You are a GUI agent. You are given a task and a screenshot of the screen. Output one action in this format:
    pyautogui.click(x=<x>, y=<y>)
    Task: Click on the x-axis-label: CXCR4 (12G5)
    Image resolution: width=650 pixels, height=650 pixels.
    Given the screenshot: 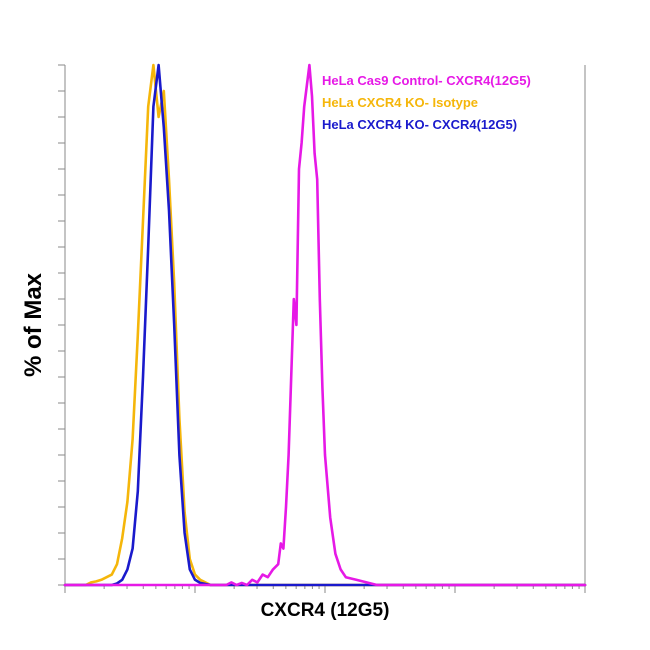 What is the action you would take?
    pyautogui.click(x=325, y=610)
    